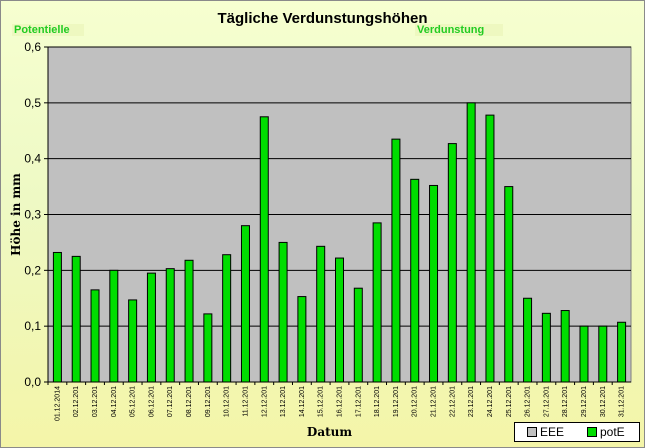  What do you see at coordinates (471, 401) in the screenshot?
I see `x-tick-label: 23.12.201` at bounding box center [471, 401].